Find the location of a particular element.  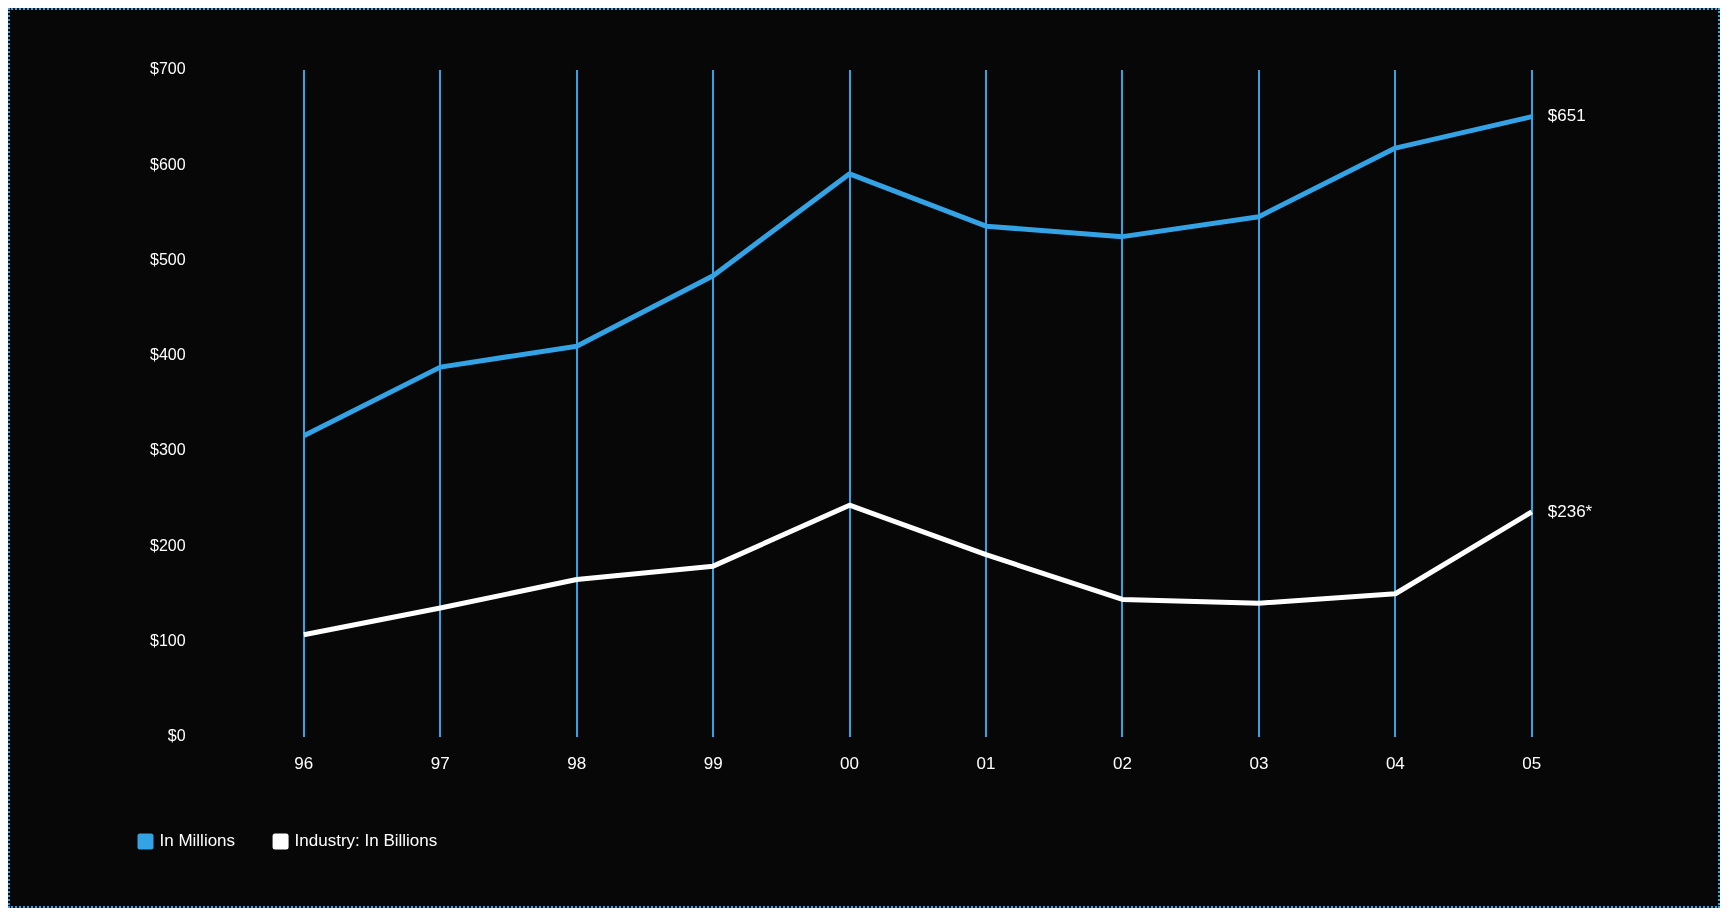

y-tick-label: $600 is located at coordinates (168, 164).